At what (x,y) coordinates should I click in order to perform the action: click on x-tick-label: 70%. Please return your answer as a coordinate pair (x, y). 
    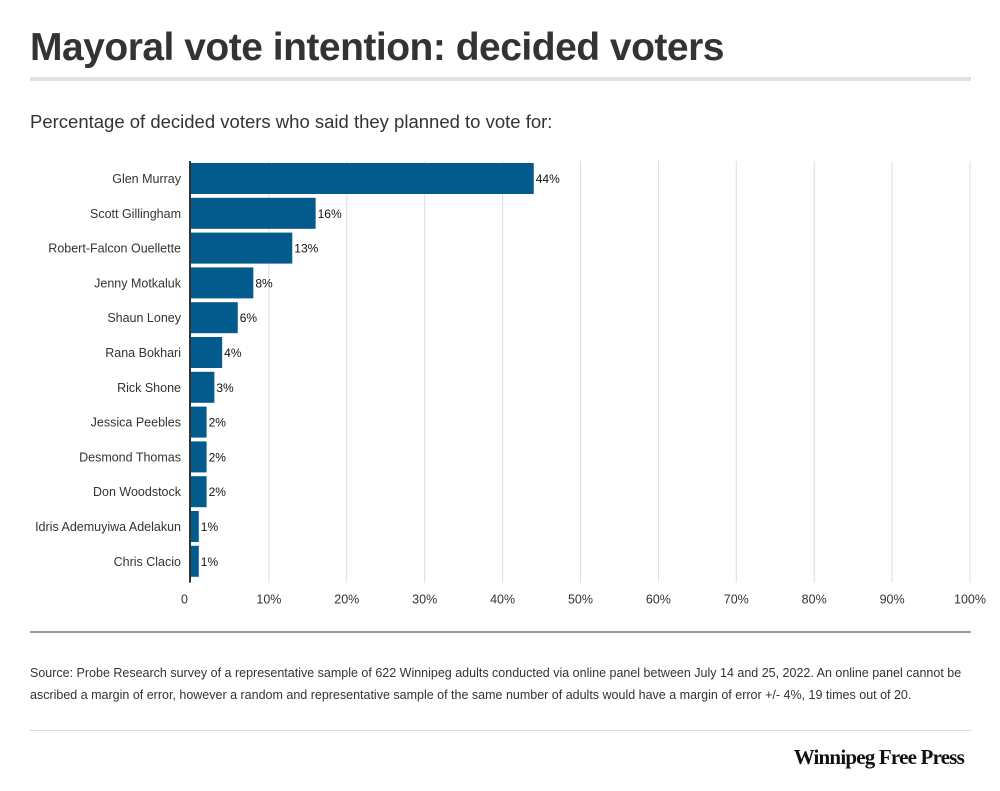
    Looking at the image, I should click on (736, 600).